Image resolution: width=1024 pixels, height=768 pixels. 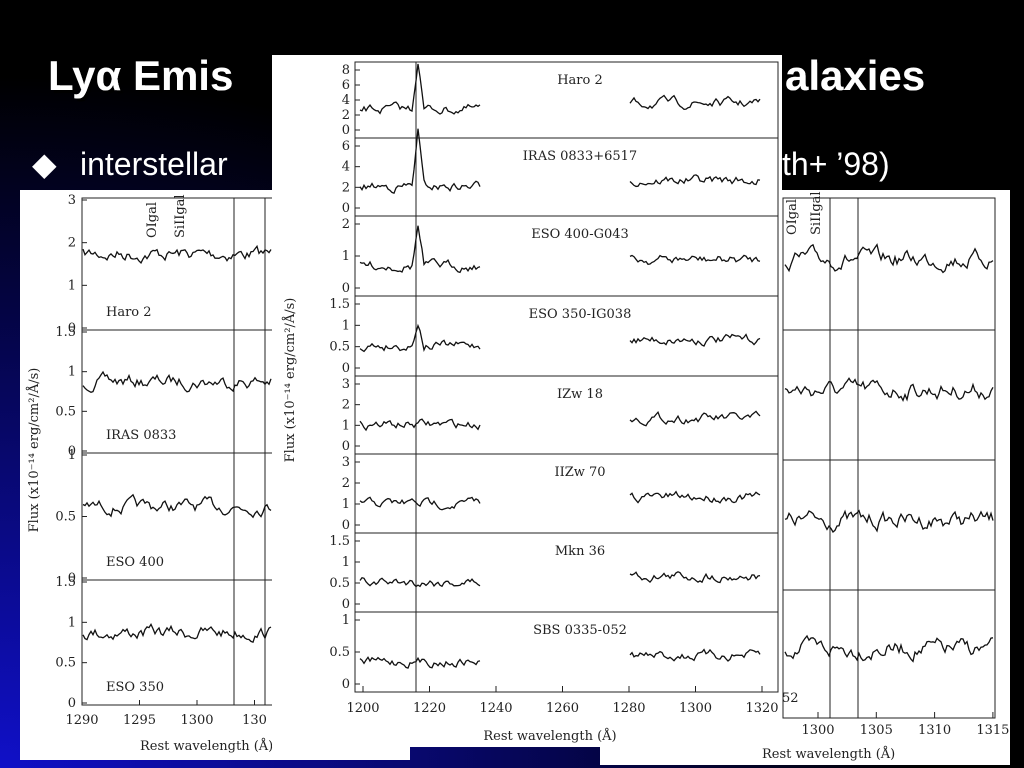 I want to click on panel-label: ESO 350, so click(x=135, y=687).